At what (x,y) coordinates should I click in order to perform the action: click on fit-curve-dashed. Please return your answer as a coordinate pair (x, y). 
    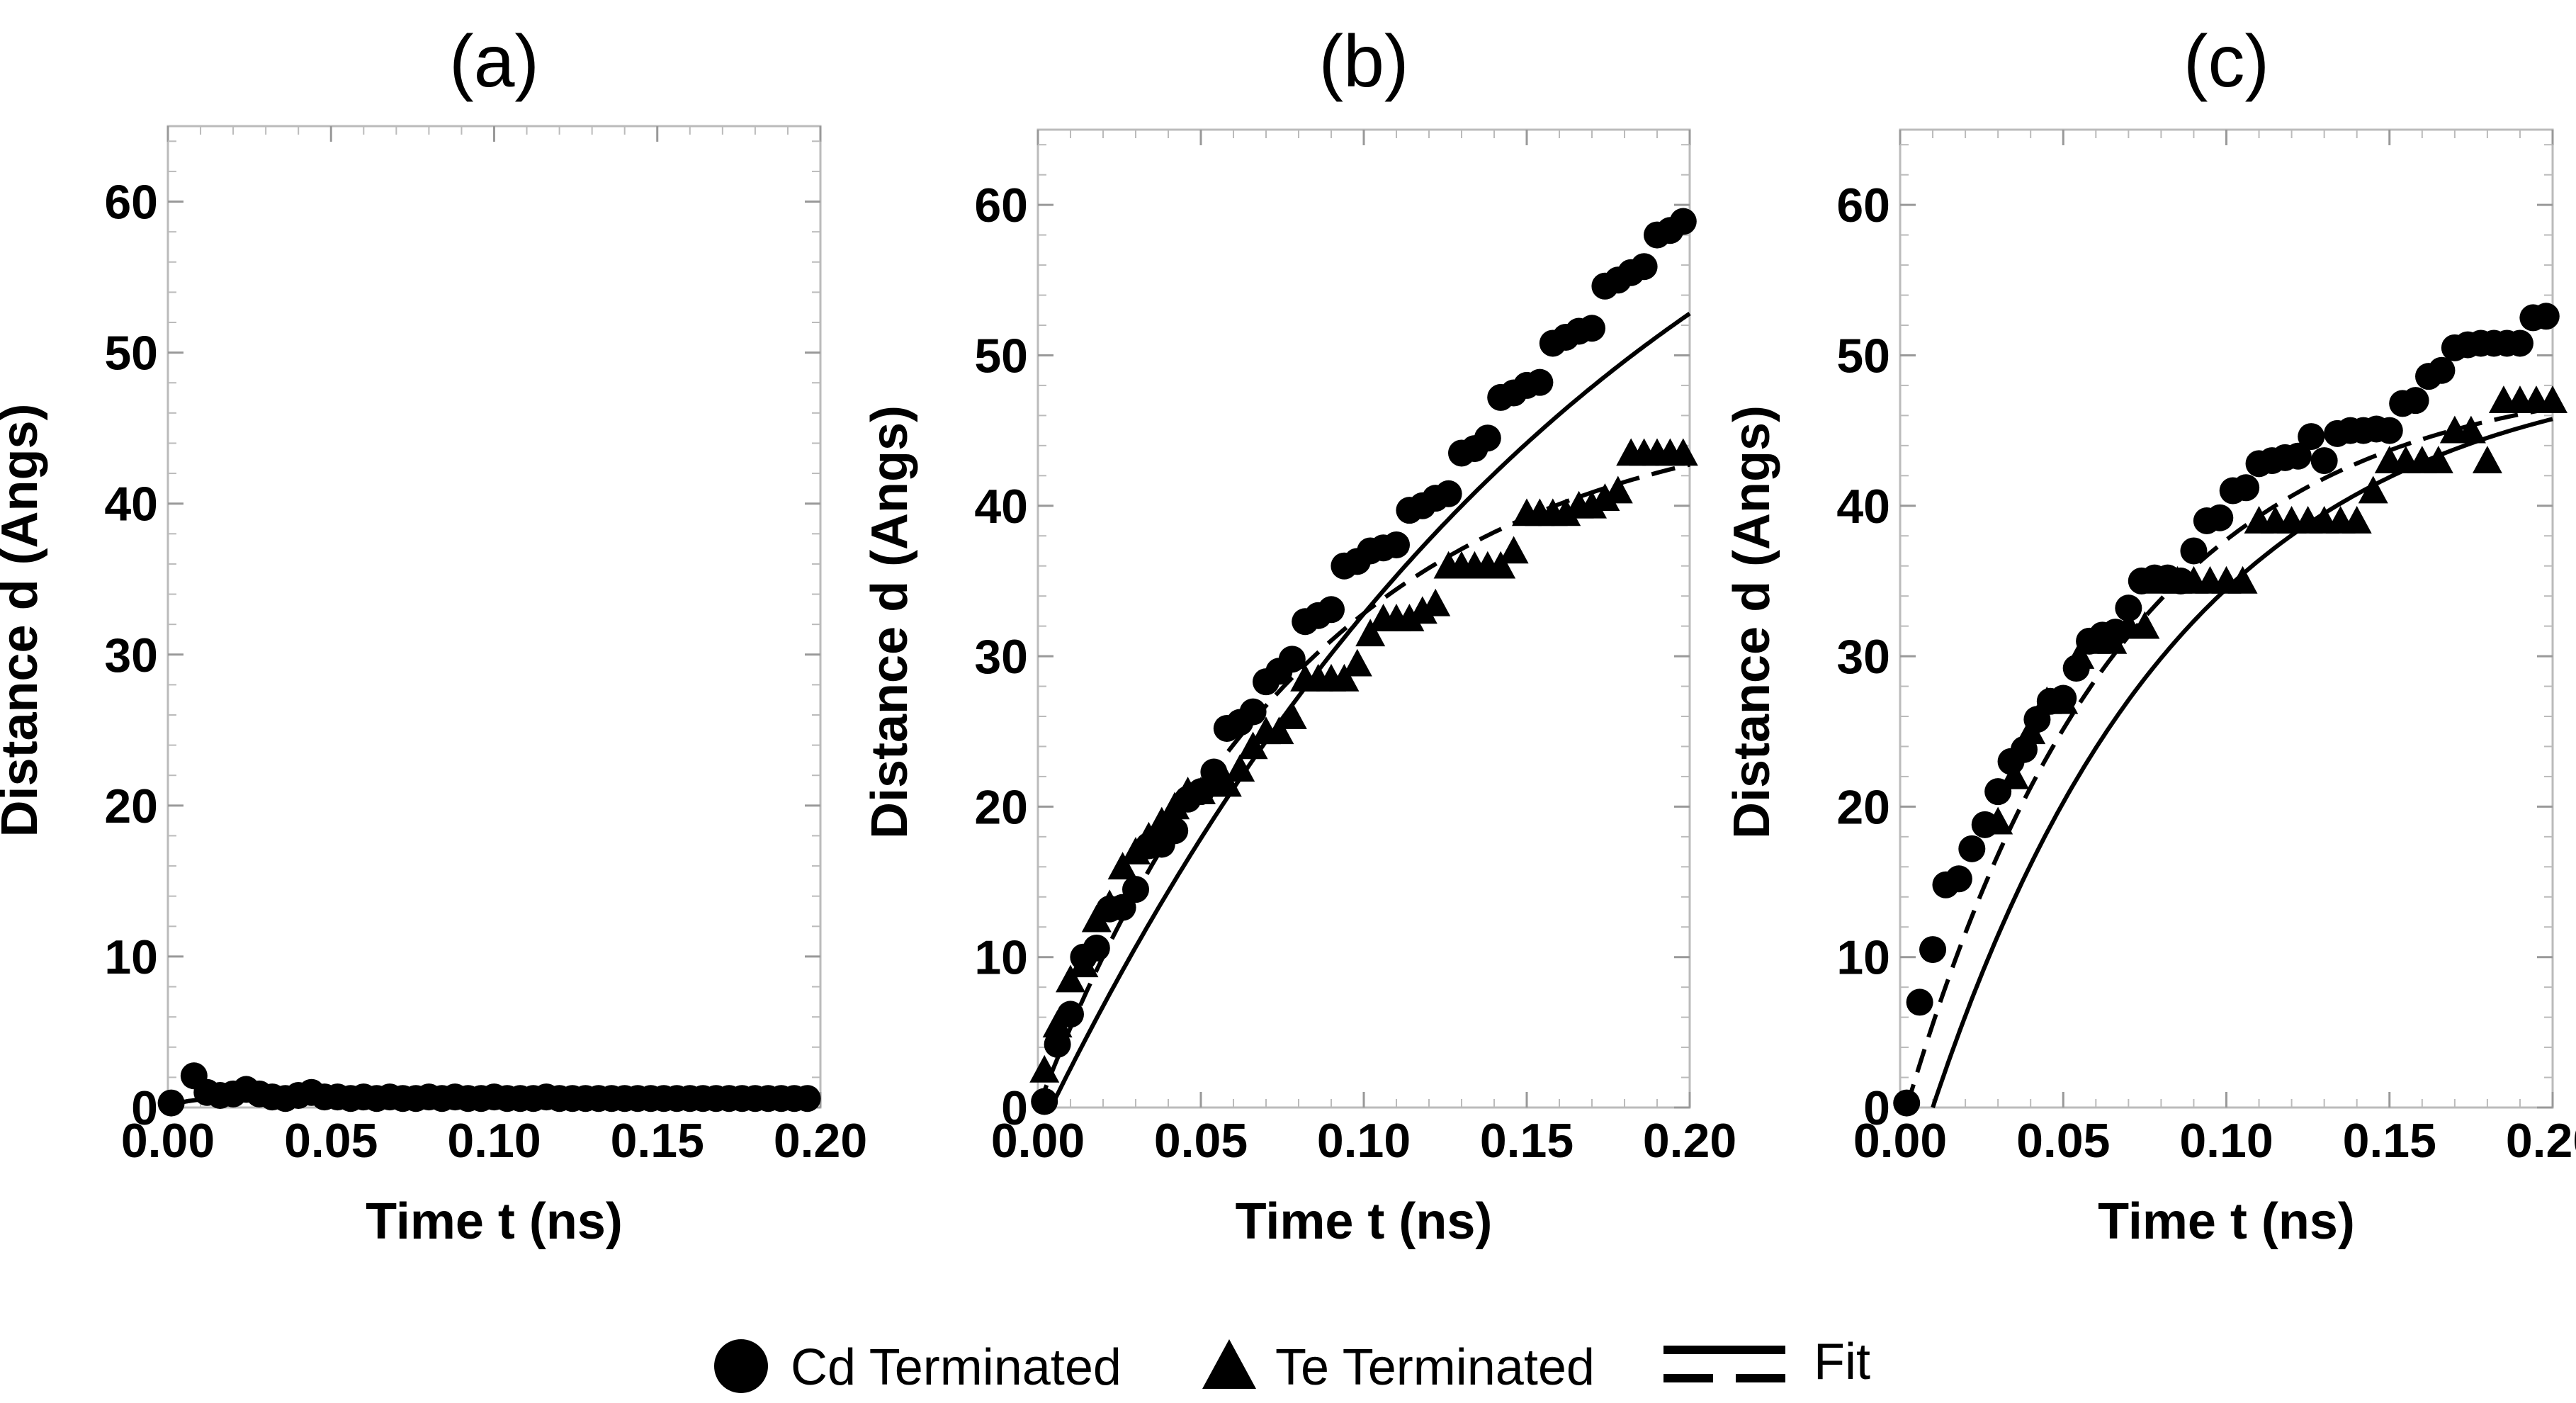
    Looking at the image, I should click on (2228, 757).